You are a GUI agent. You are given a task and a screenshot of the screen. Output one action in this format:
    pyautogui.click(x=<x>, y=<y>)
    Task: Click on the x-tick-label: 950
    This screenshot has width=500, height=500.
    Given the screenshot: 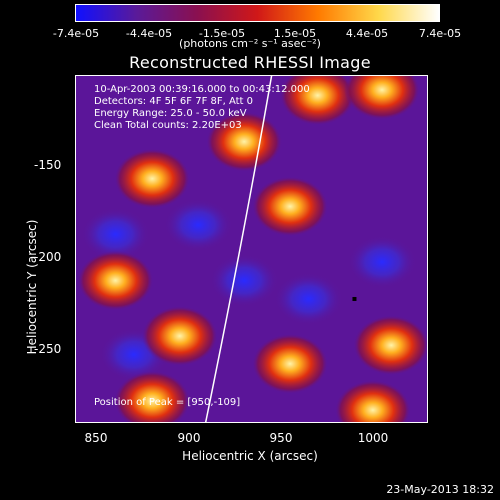 What is the action you would take?
    pyautogui.click(x=281, y=438)
    